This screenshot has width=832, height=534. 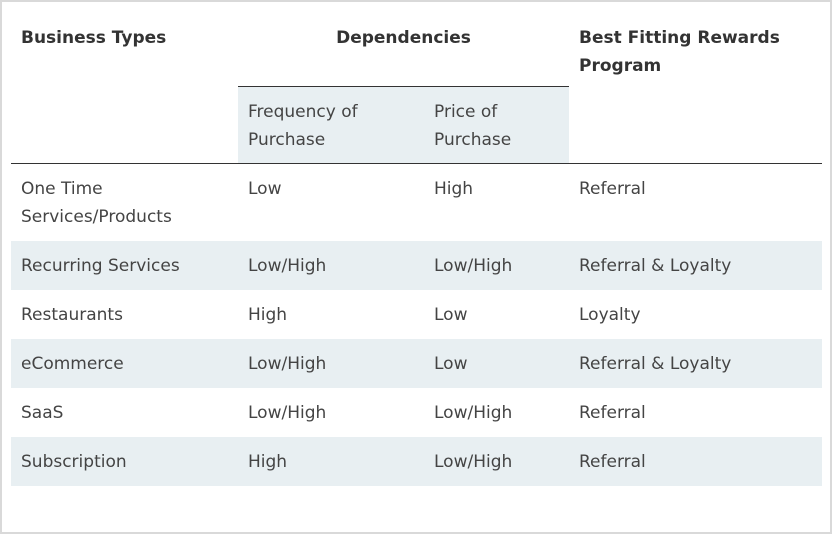 I want to click on cell-business-type-line2: Services/Products, so click(x=96, y=217).